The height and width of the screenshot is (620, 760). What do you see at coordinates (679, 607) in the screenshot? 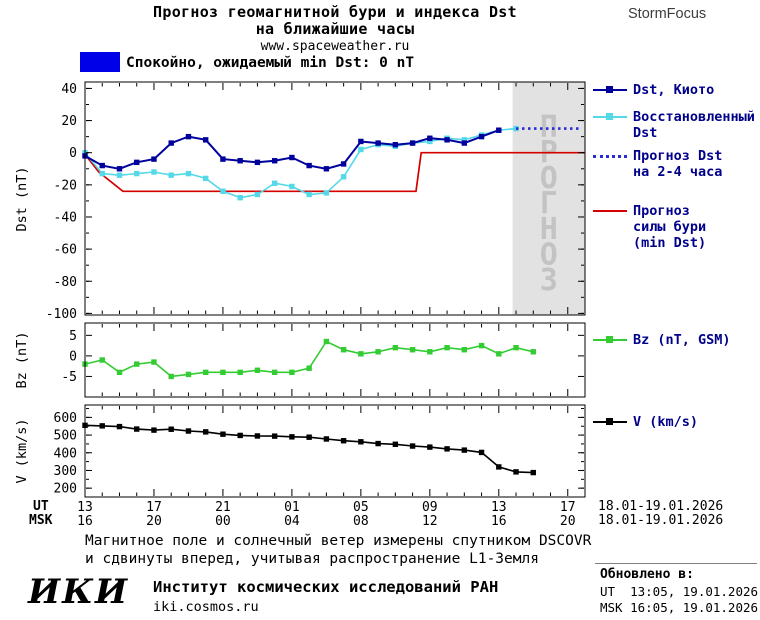
I see `updated-time-msk: MSK 16:05, 19.01.2026` at bounding box center [679, 607].